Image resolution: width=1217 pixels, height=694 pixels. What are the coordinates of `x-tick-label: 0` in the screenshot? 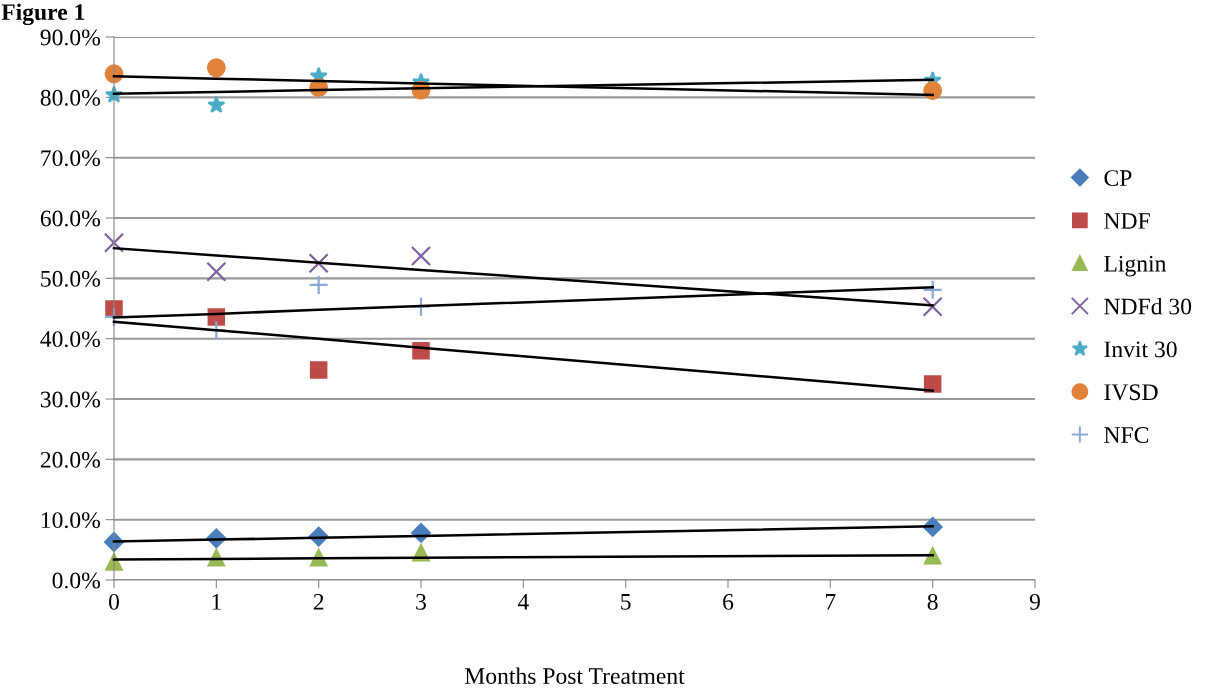 It's located at (114, 601).